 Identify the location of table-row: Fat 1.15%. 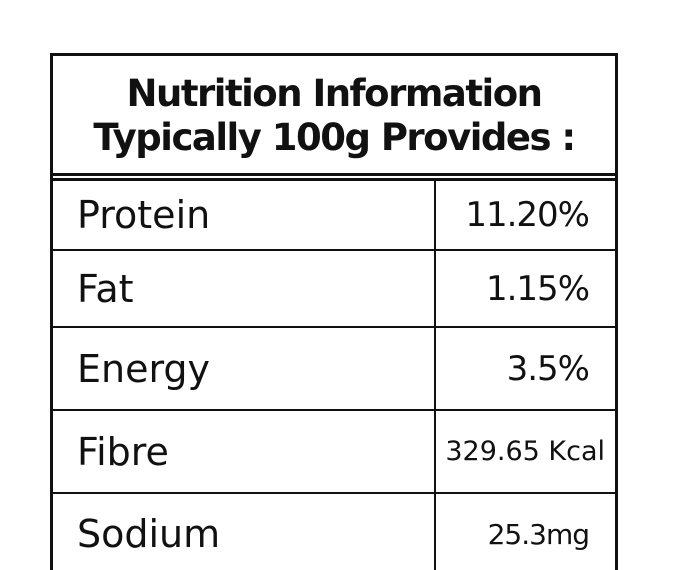
(334, 289).